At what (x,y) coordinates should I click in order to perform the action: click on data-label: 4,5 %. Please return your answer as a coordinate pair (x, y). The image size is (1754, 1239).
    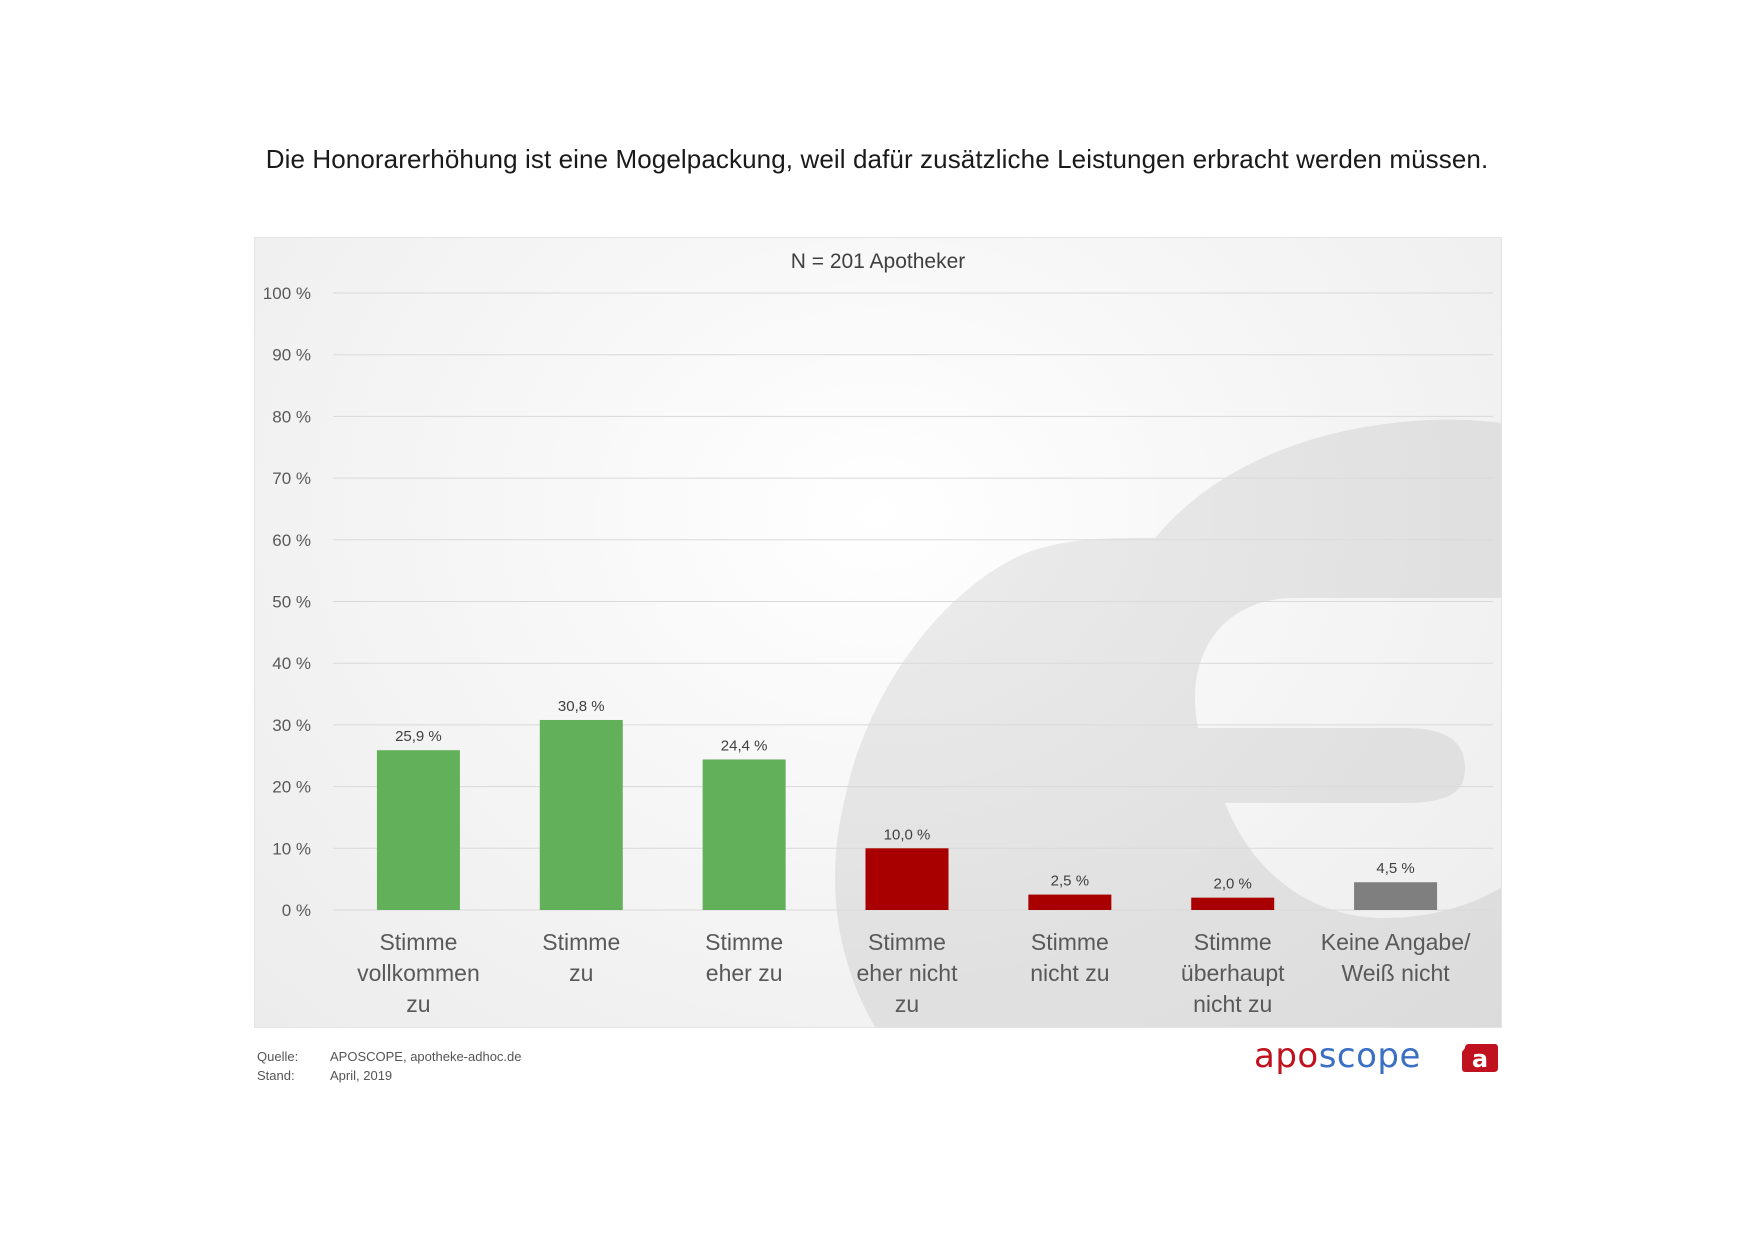
    Looking at the image, I should click on (1395, 868).